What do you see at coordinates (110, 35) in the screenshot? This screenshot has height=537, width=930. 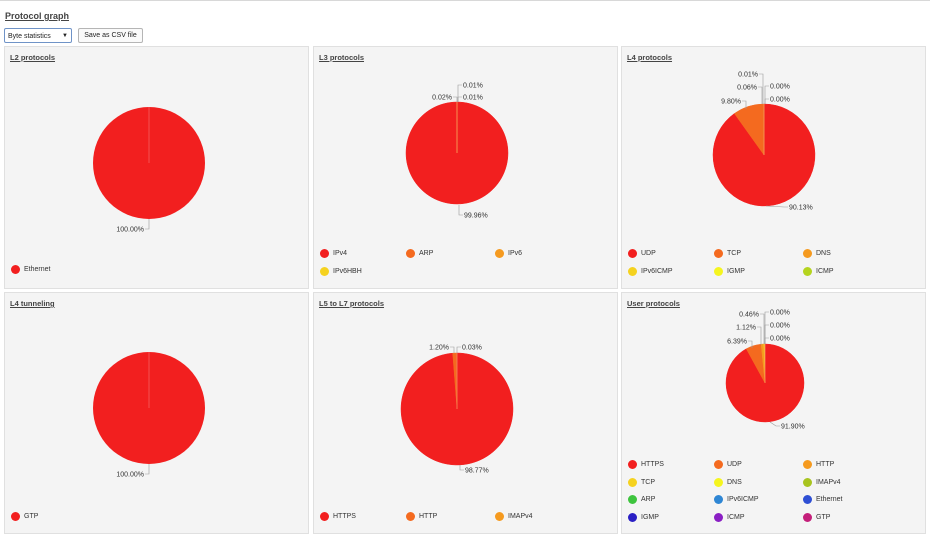 I see `save-csv-button: Save as CSV file` at bounding box center [110, 35].